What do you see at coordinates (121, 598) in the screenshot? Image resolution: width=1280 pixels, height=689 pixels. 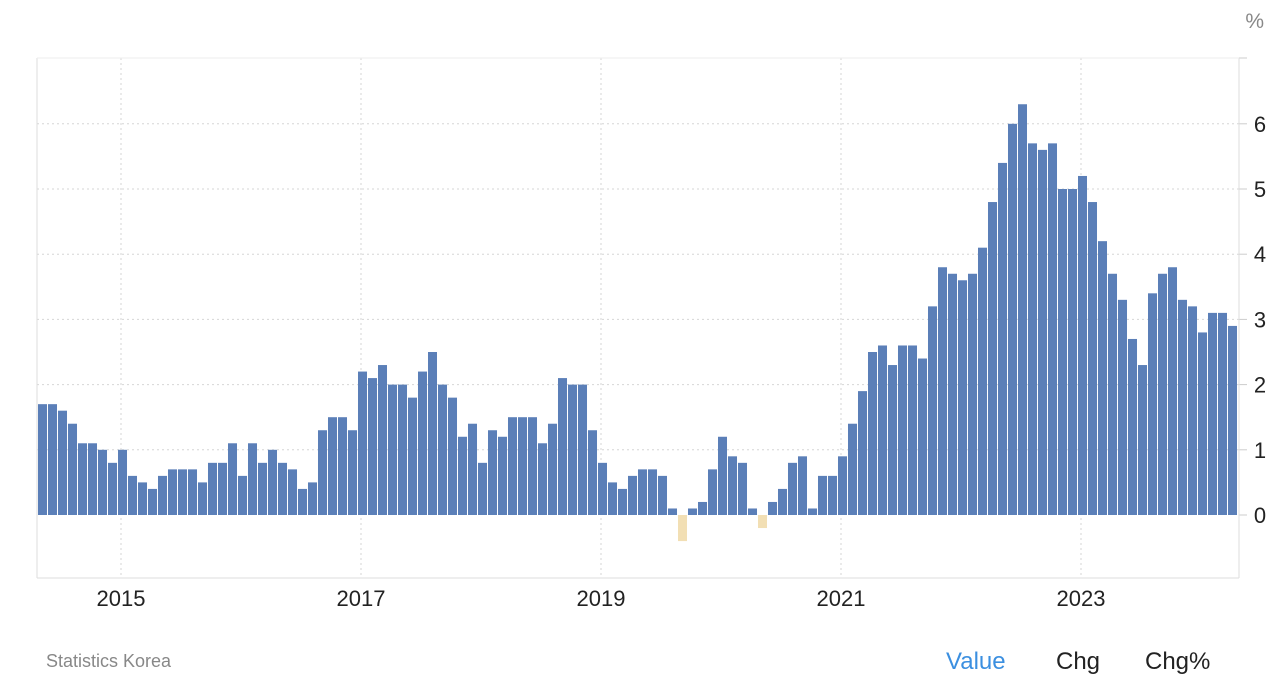 I see `x-tick-label: 2015` at bounding box center [121, 598].